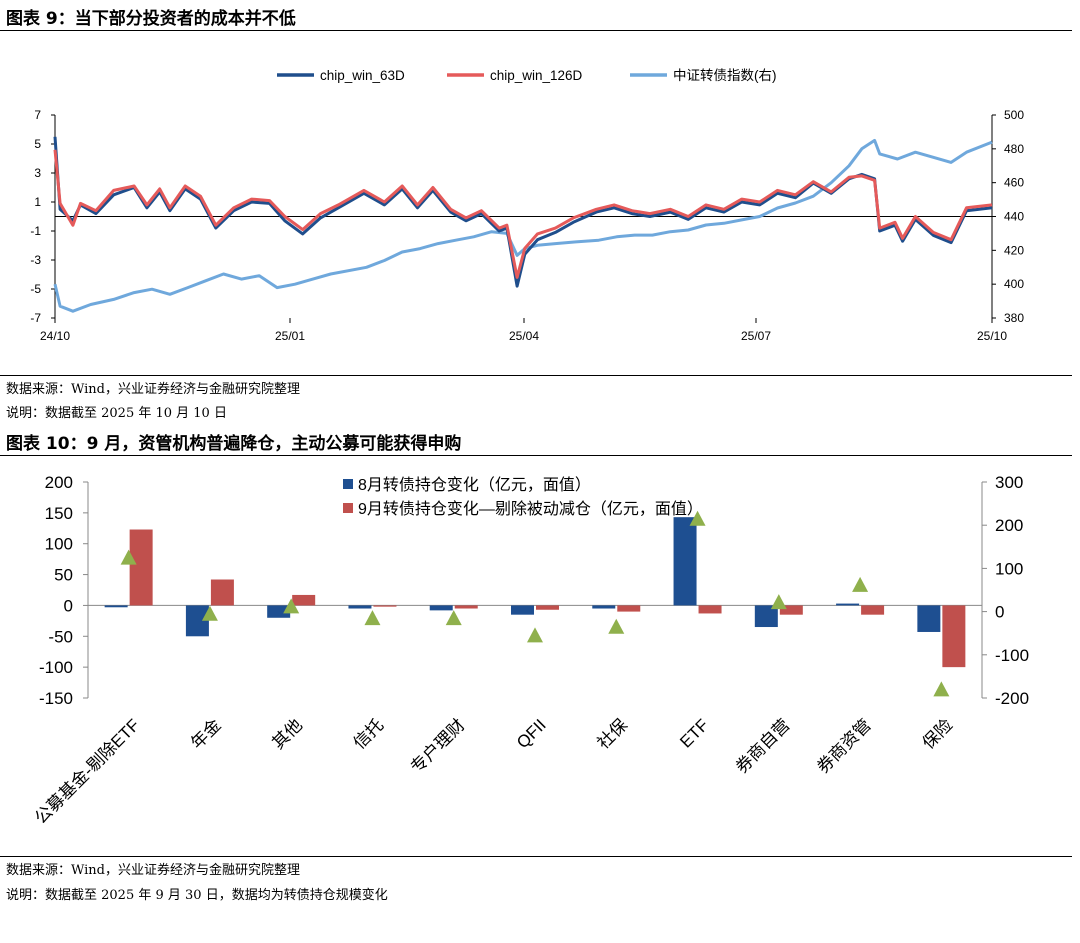 Image resolution: width=1080 pixels, height=943 pixels. What do you see at coordinates (59, 513) in the screenshot?
I see `chart10-left-tick-label: 150` at bounding box center [59, 513].